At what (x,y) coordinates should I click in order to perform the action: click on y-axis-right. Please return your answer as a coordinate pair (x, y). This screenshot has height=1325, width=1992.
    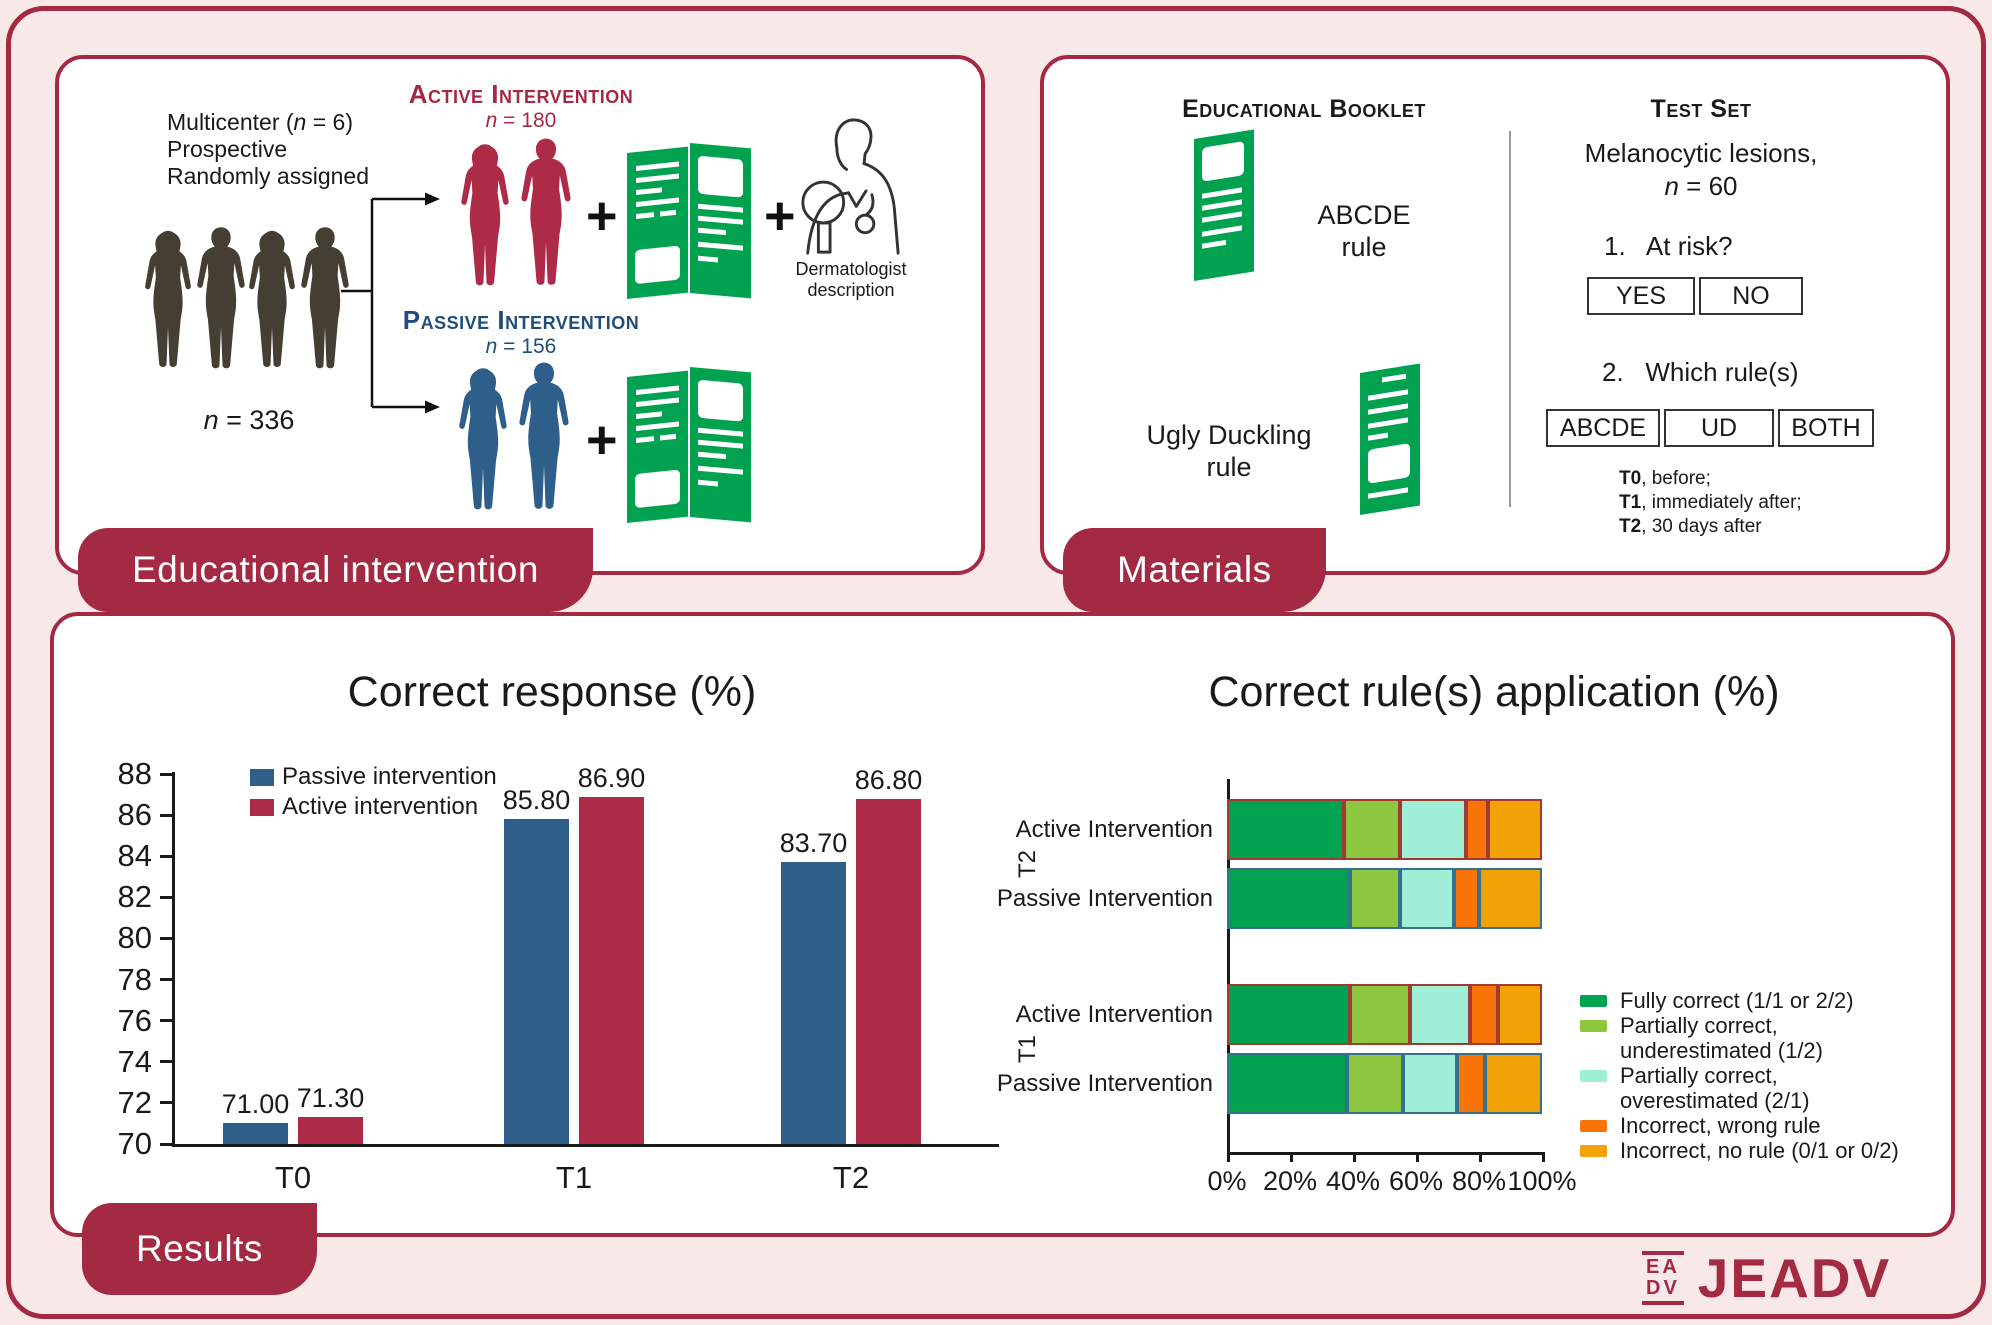
    Looking at the image, I should click on (1228, 965).